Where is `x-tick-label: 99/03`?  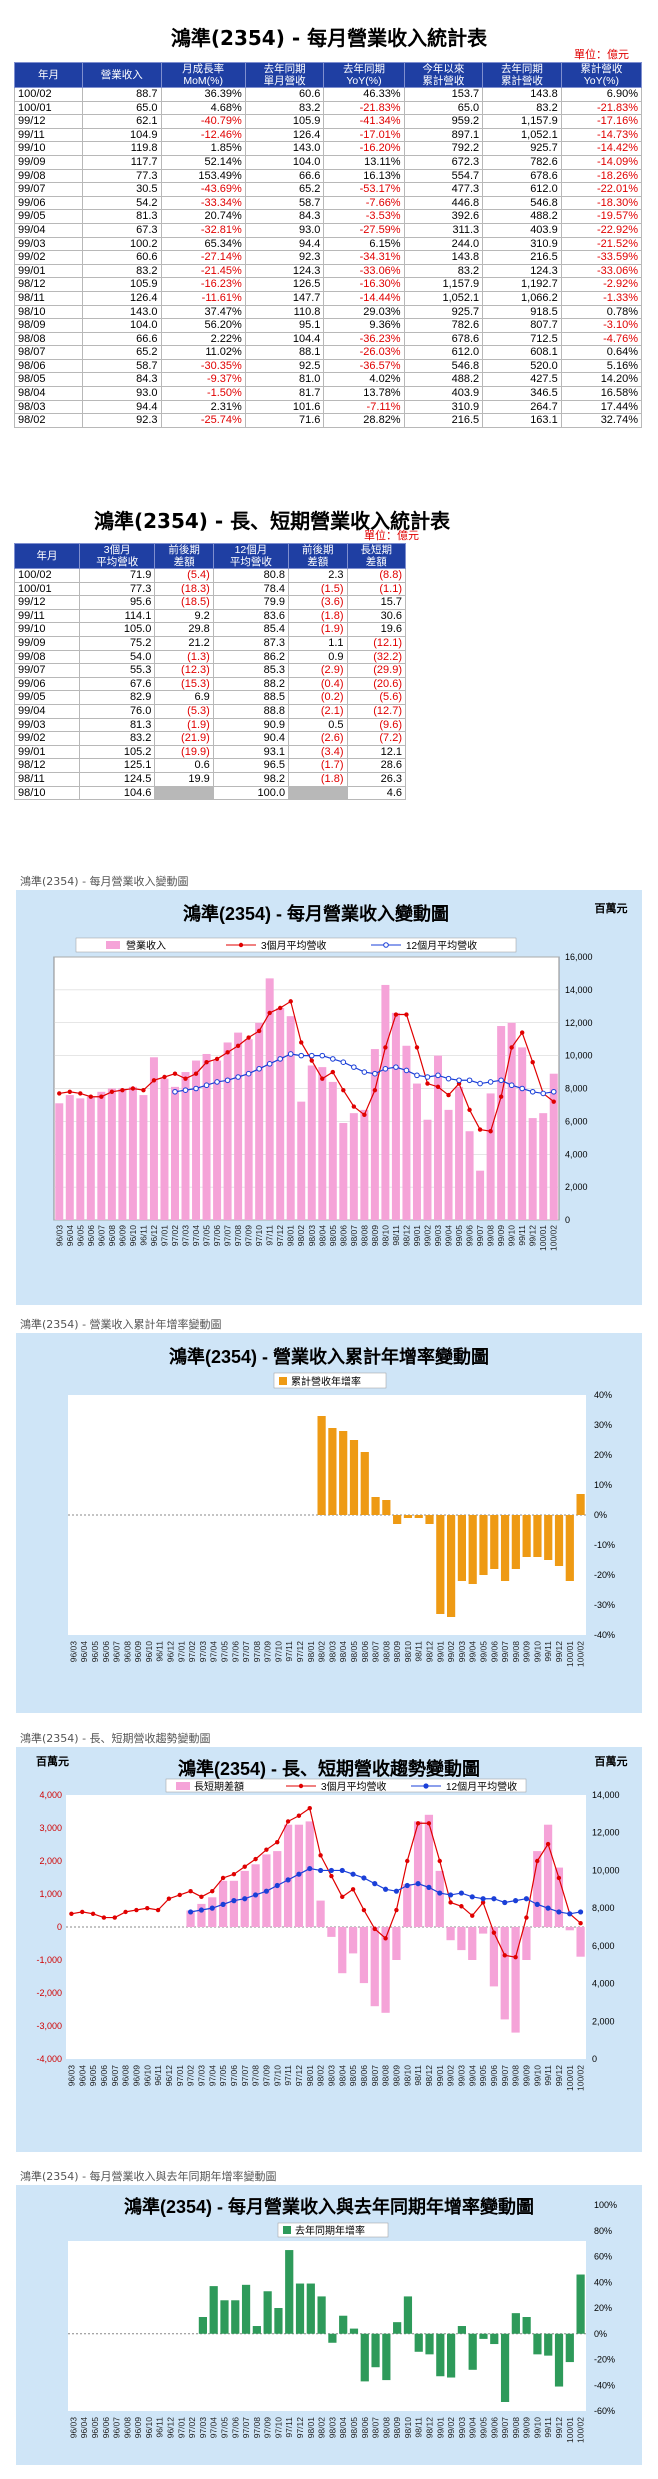
x-tick-label: 99/03 is located at coordinates (462, 1652).